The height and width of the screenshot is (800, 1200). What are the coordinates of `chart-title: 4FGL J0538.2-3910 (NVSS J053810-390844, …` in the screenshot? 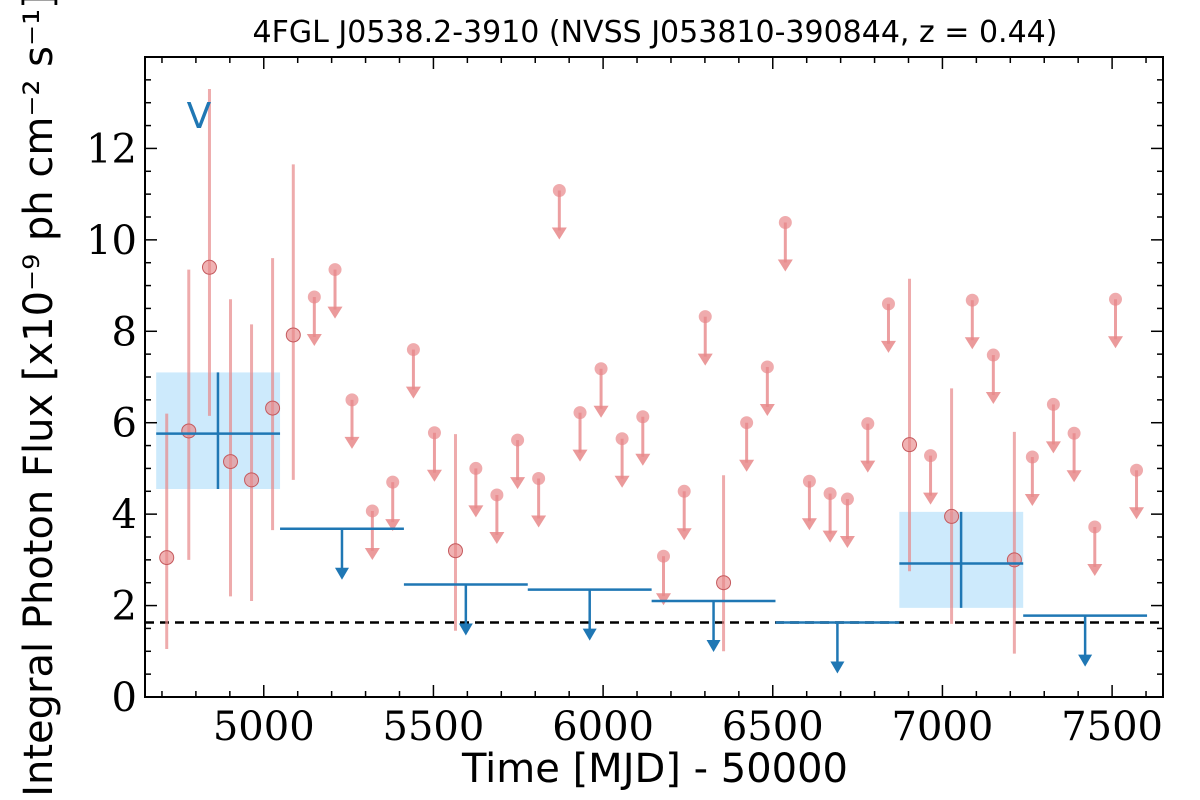 It's located at (655, 32).